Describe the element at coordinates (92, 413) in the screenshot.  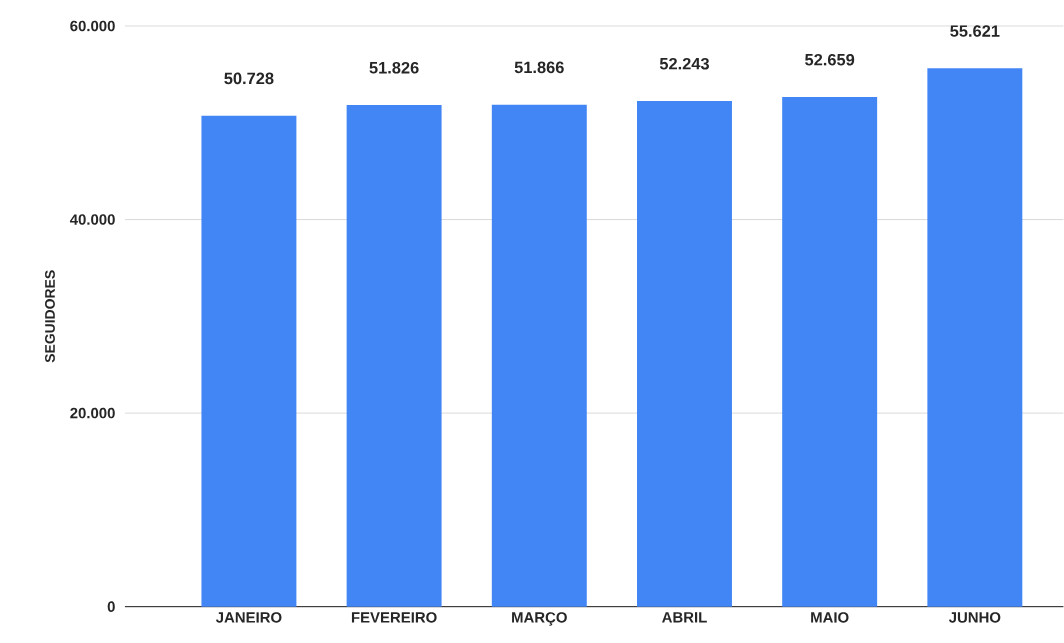
I see `y-tick-label: 20.000` at that location.